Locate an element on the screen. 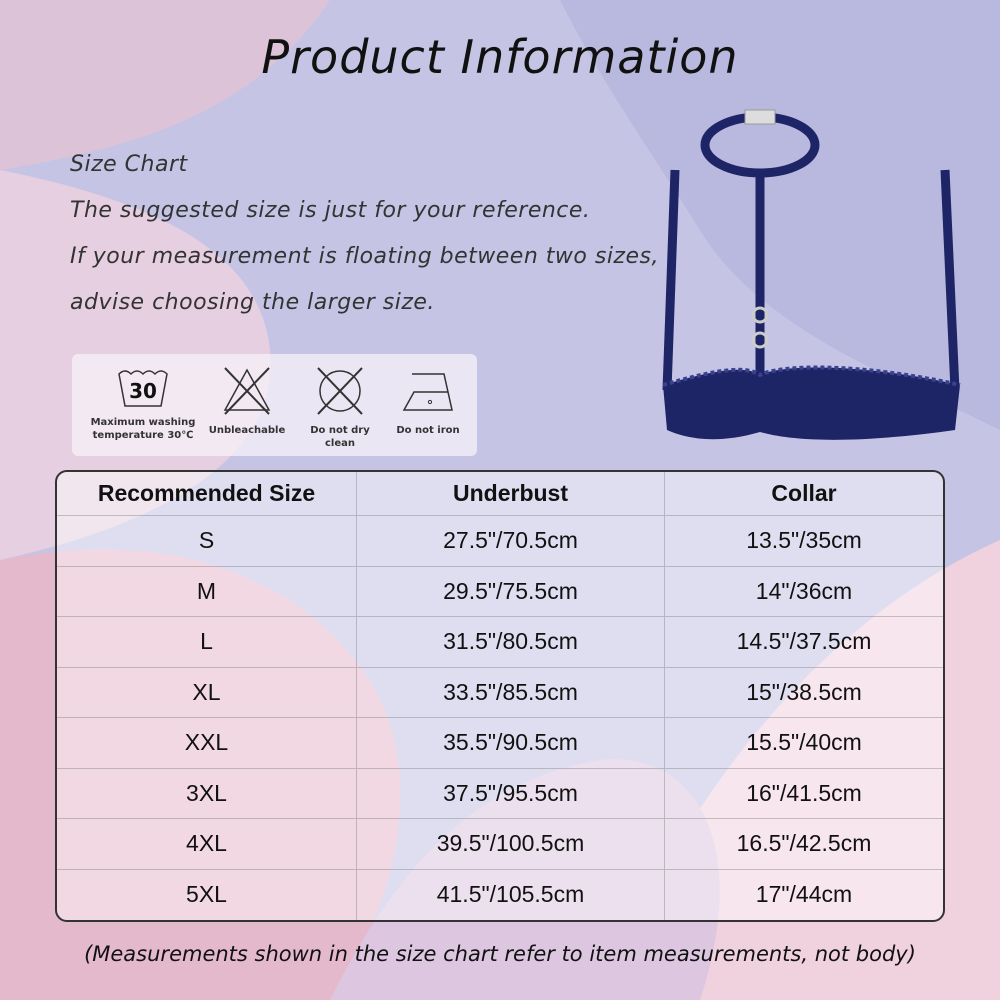 This screenshot has width=1000, height=1000. wash-30-icon: 30 is located at coordinates (143, 388).